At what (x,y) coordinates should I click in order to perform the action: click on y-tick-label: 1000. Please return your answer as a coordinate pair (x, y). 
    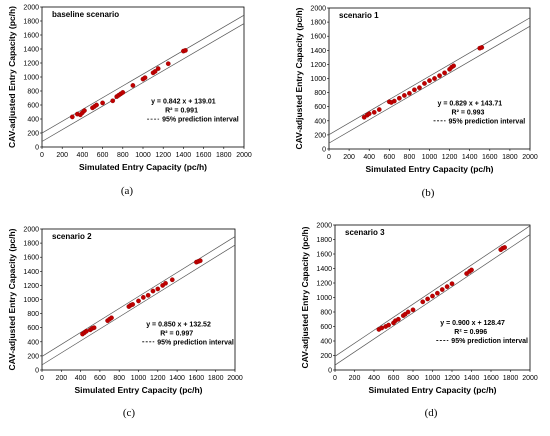
    Looking at the image, I should click on (31, 300).